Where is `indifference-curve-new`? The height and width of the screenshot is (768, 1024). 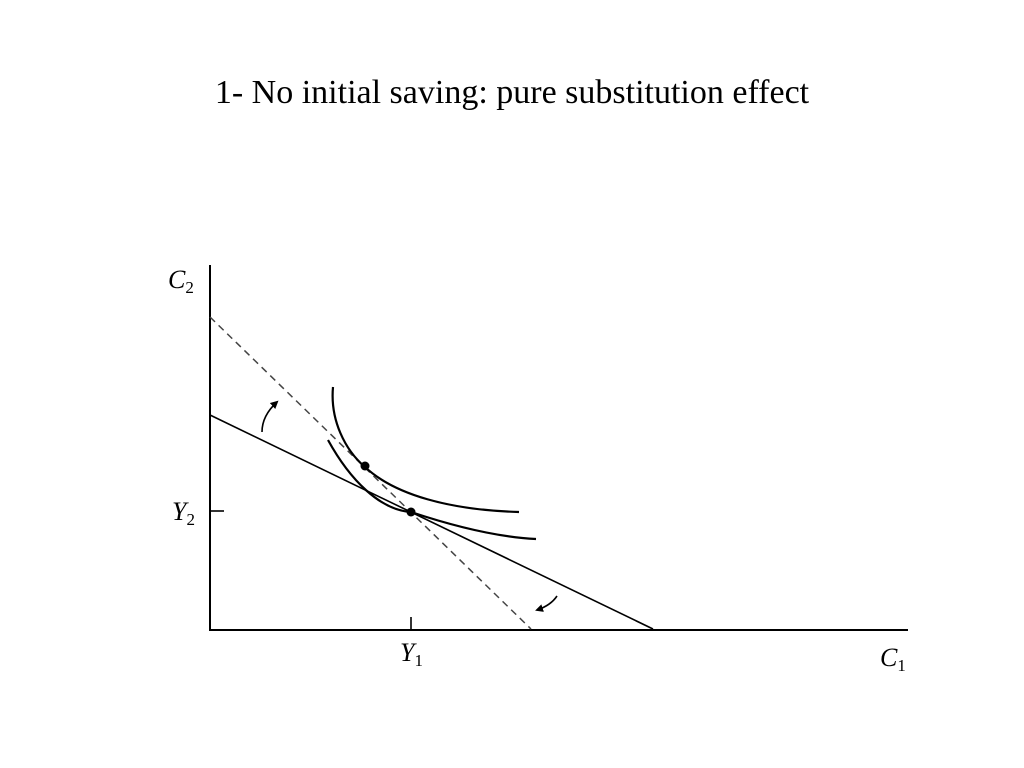 indifference-curve-new is located at coordinates (425, 450).